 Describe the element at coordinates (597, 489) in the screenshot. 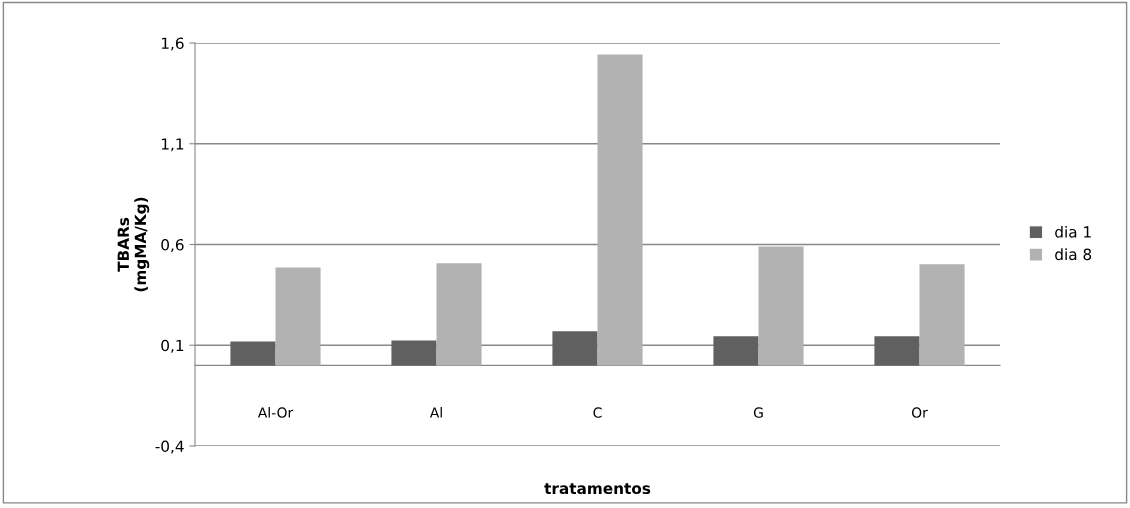

I see `x-axis-title: tratamentos` at that location.